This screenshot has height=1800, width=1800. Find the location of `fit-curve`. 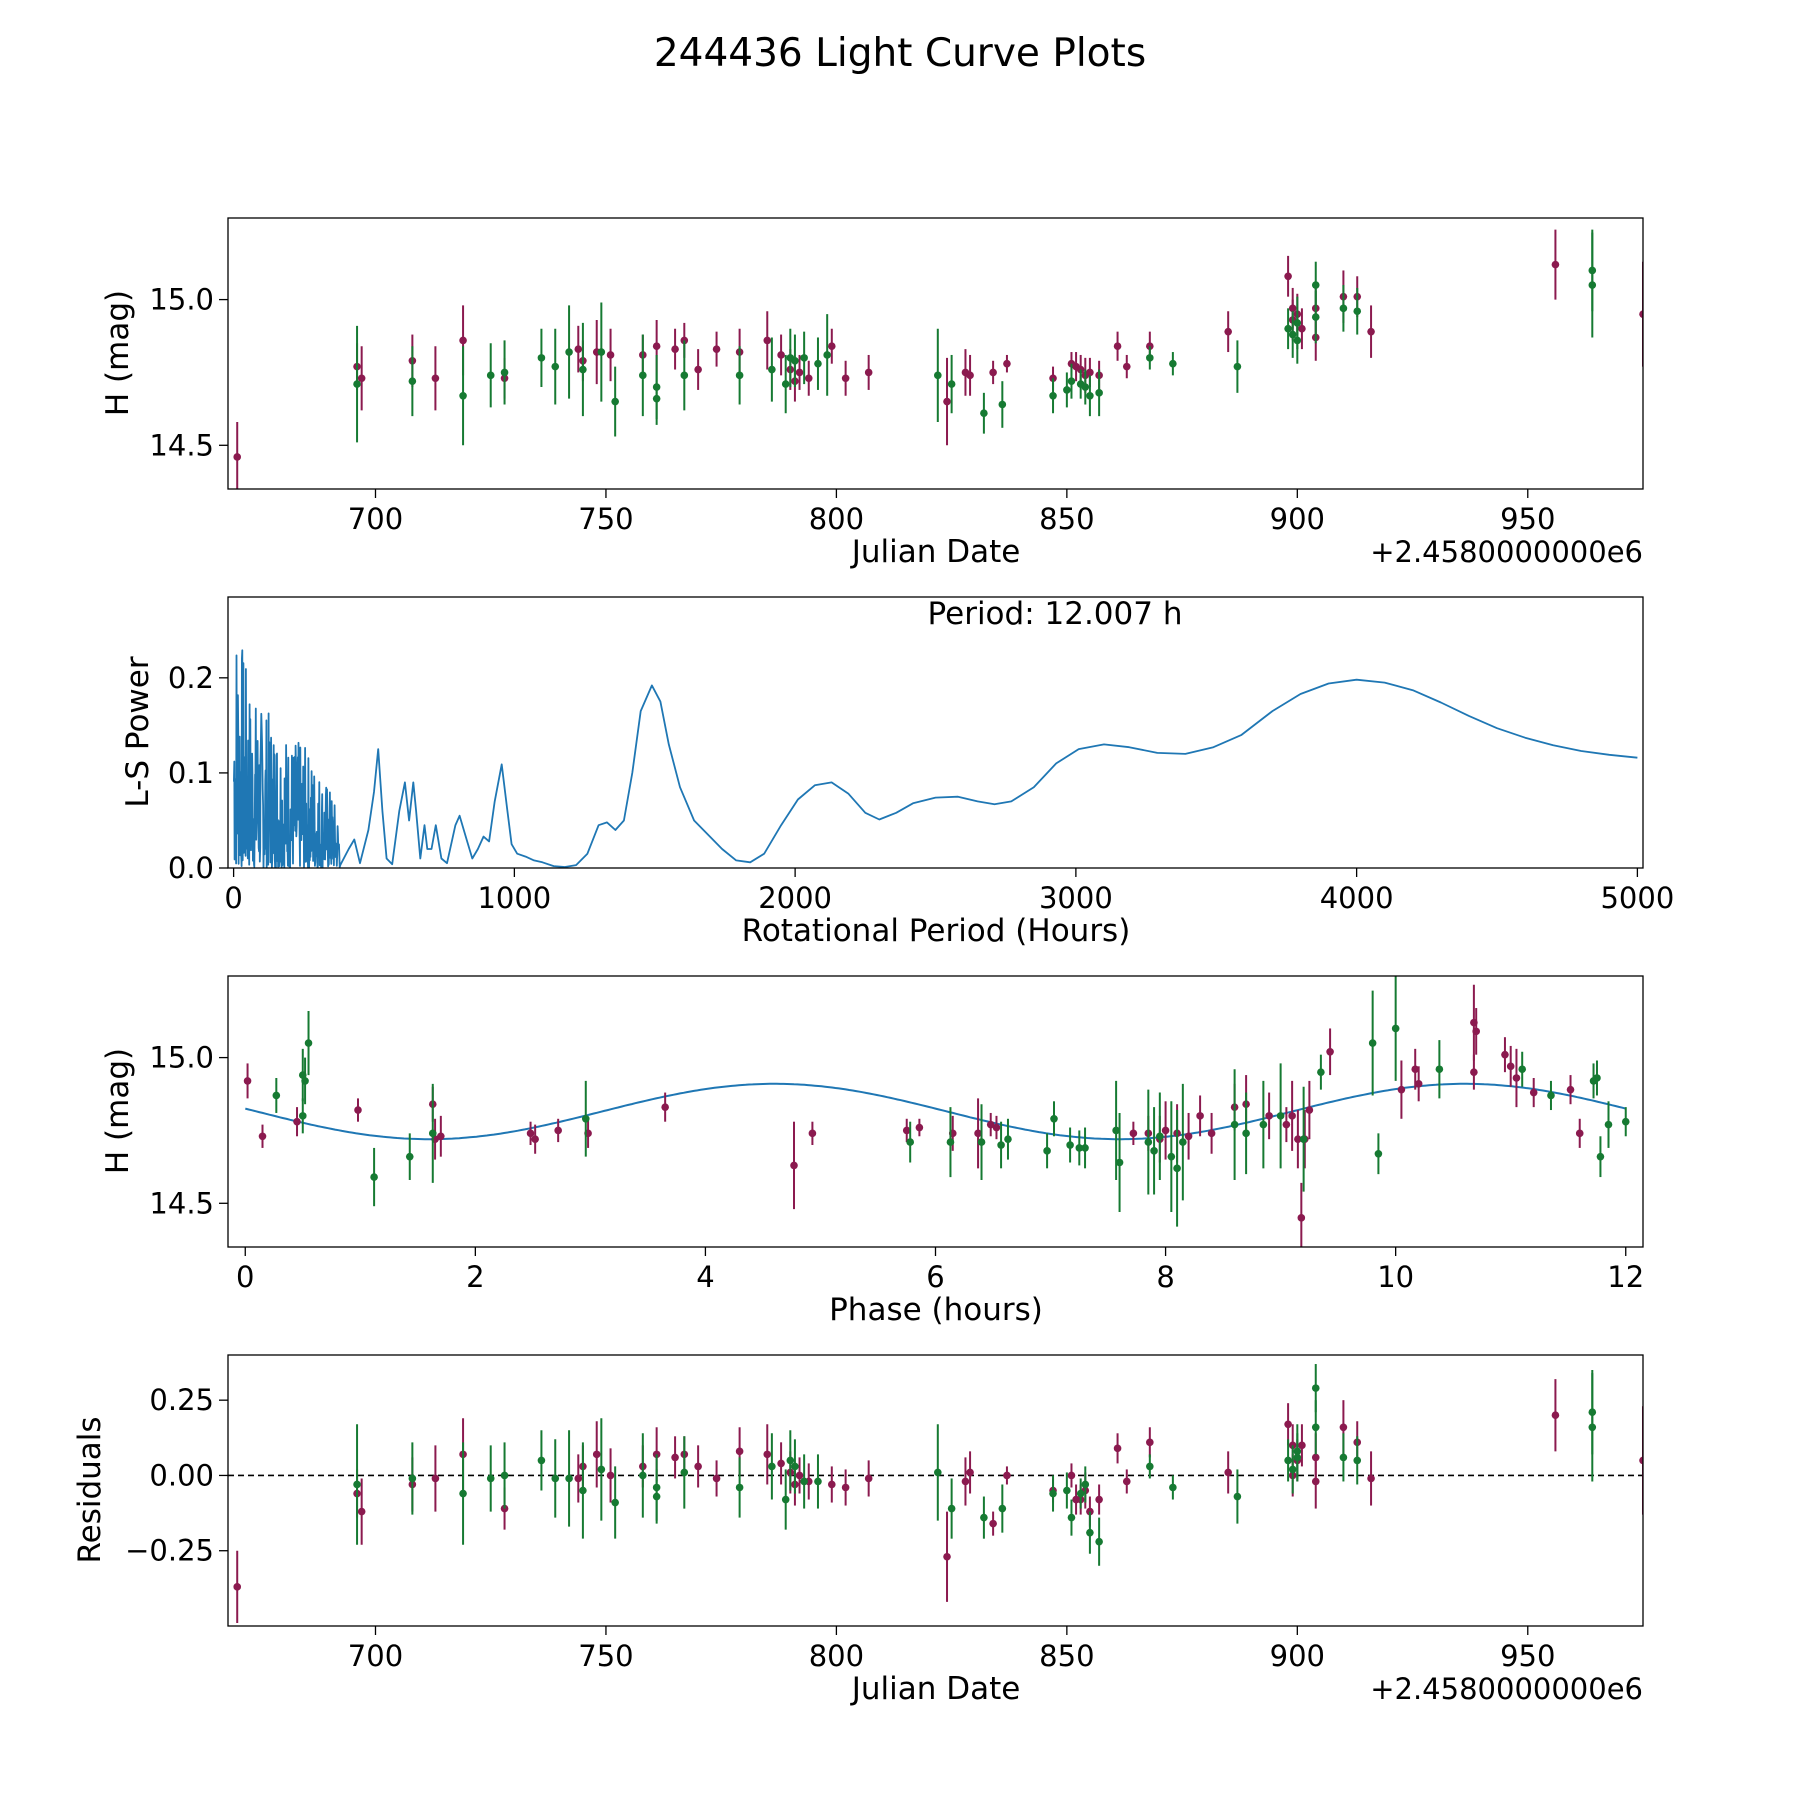

fit-curve is located at coordinates (935, 1111).